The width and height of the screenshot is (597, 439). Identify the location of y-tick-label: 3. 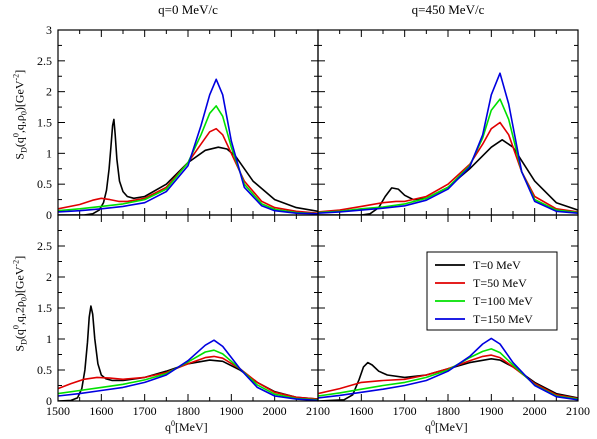
(49, 30).